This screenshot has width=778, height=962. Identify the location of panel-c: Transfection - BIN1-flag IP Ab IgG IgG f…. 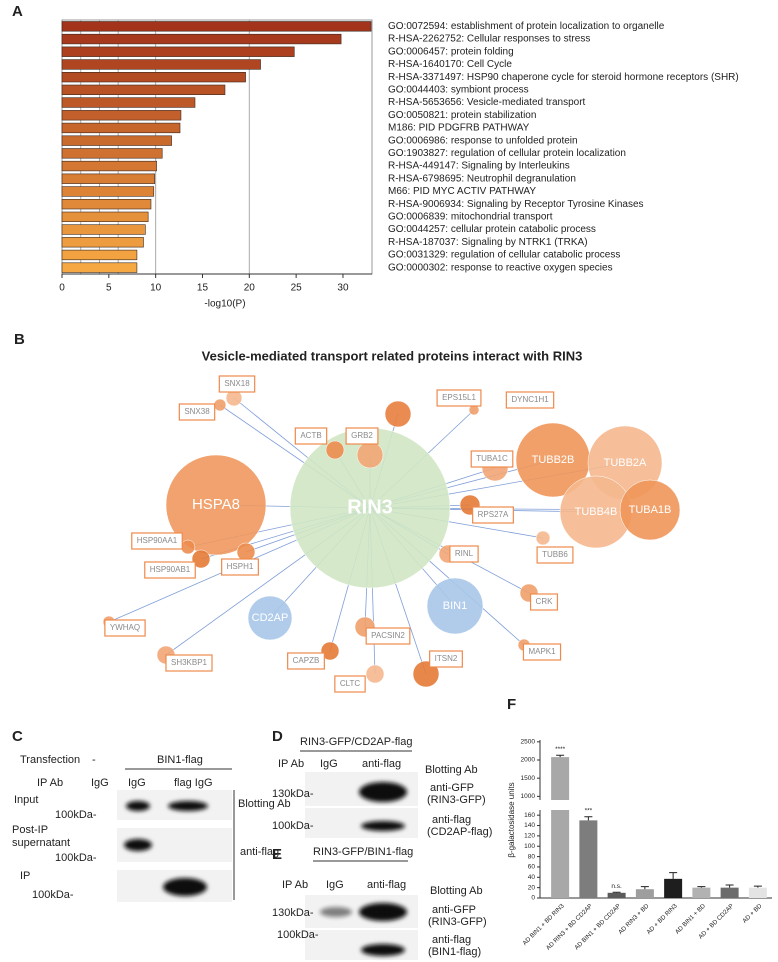
(151, 828).